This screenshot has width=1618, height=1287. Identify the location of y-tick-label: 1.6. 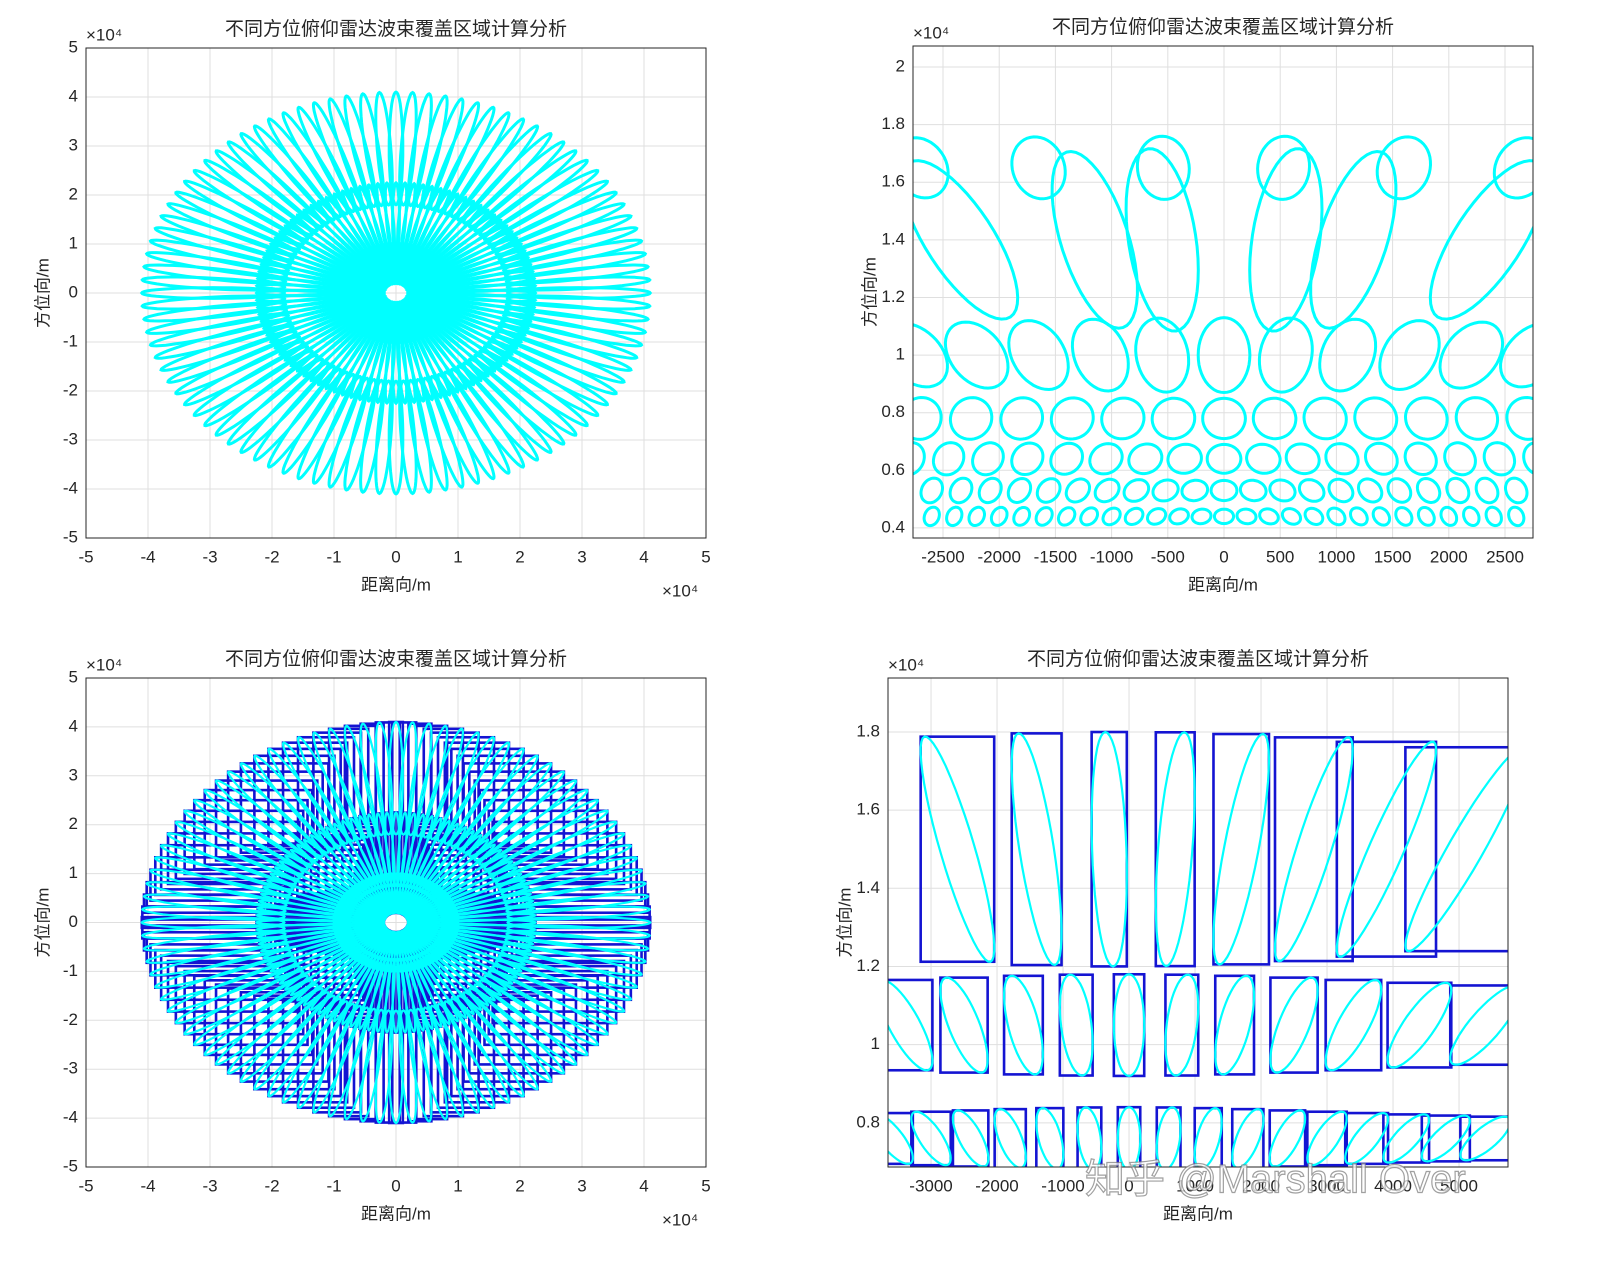
(868, 809).